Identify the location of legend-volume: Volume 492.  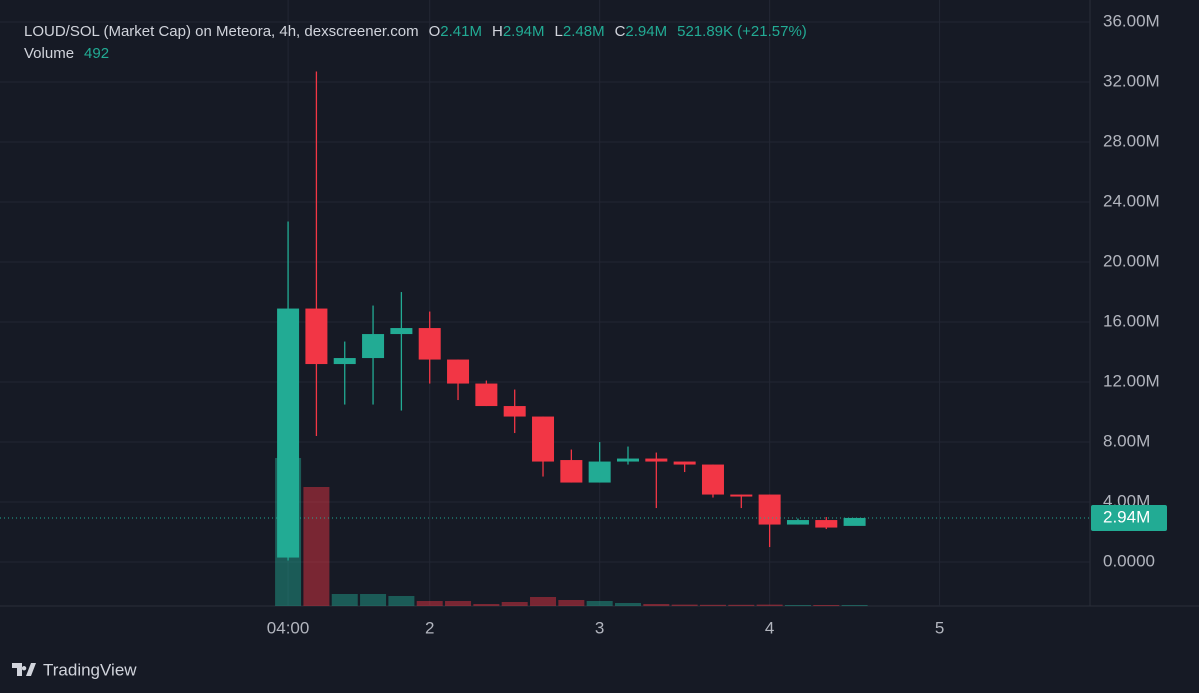
(66, 53).